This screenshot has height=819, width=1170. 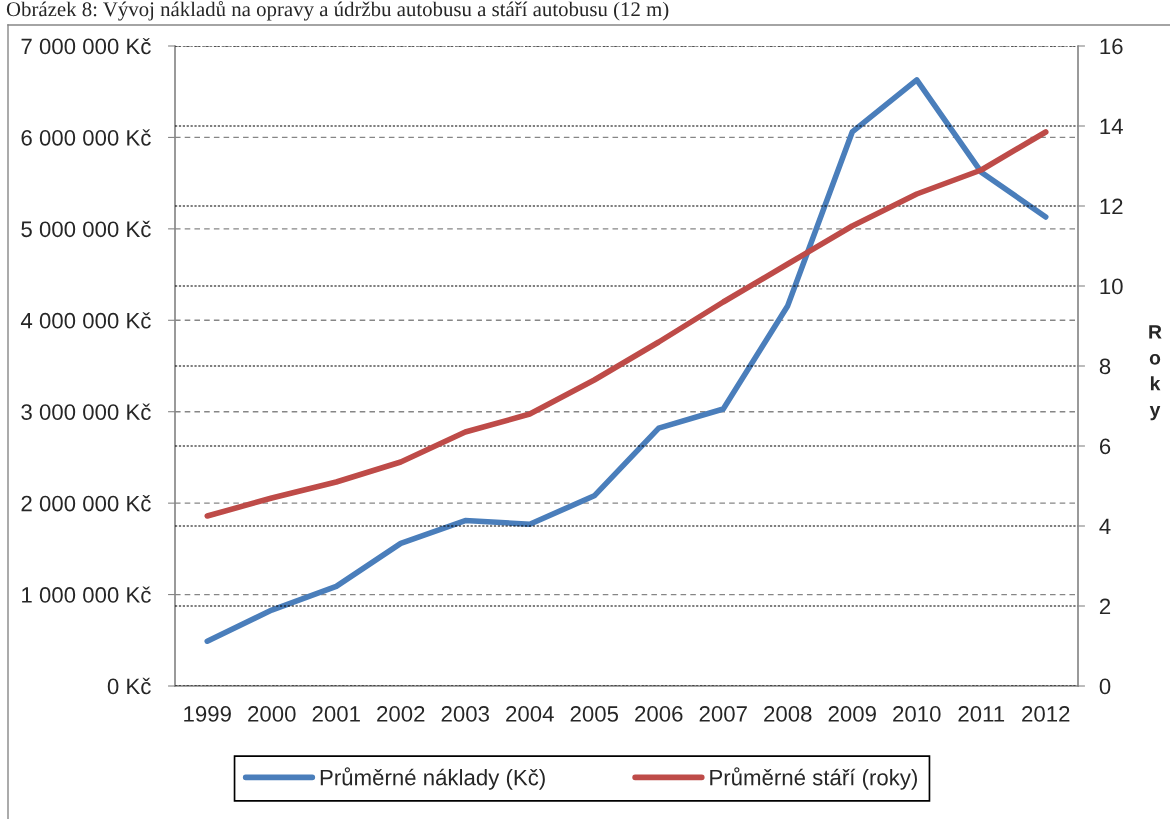 I want to click on y2-axis-title: Roky, so click(x=1155, y=373).